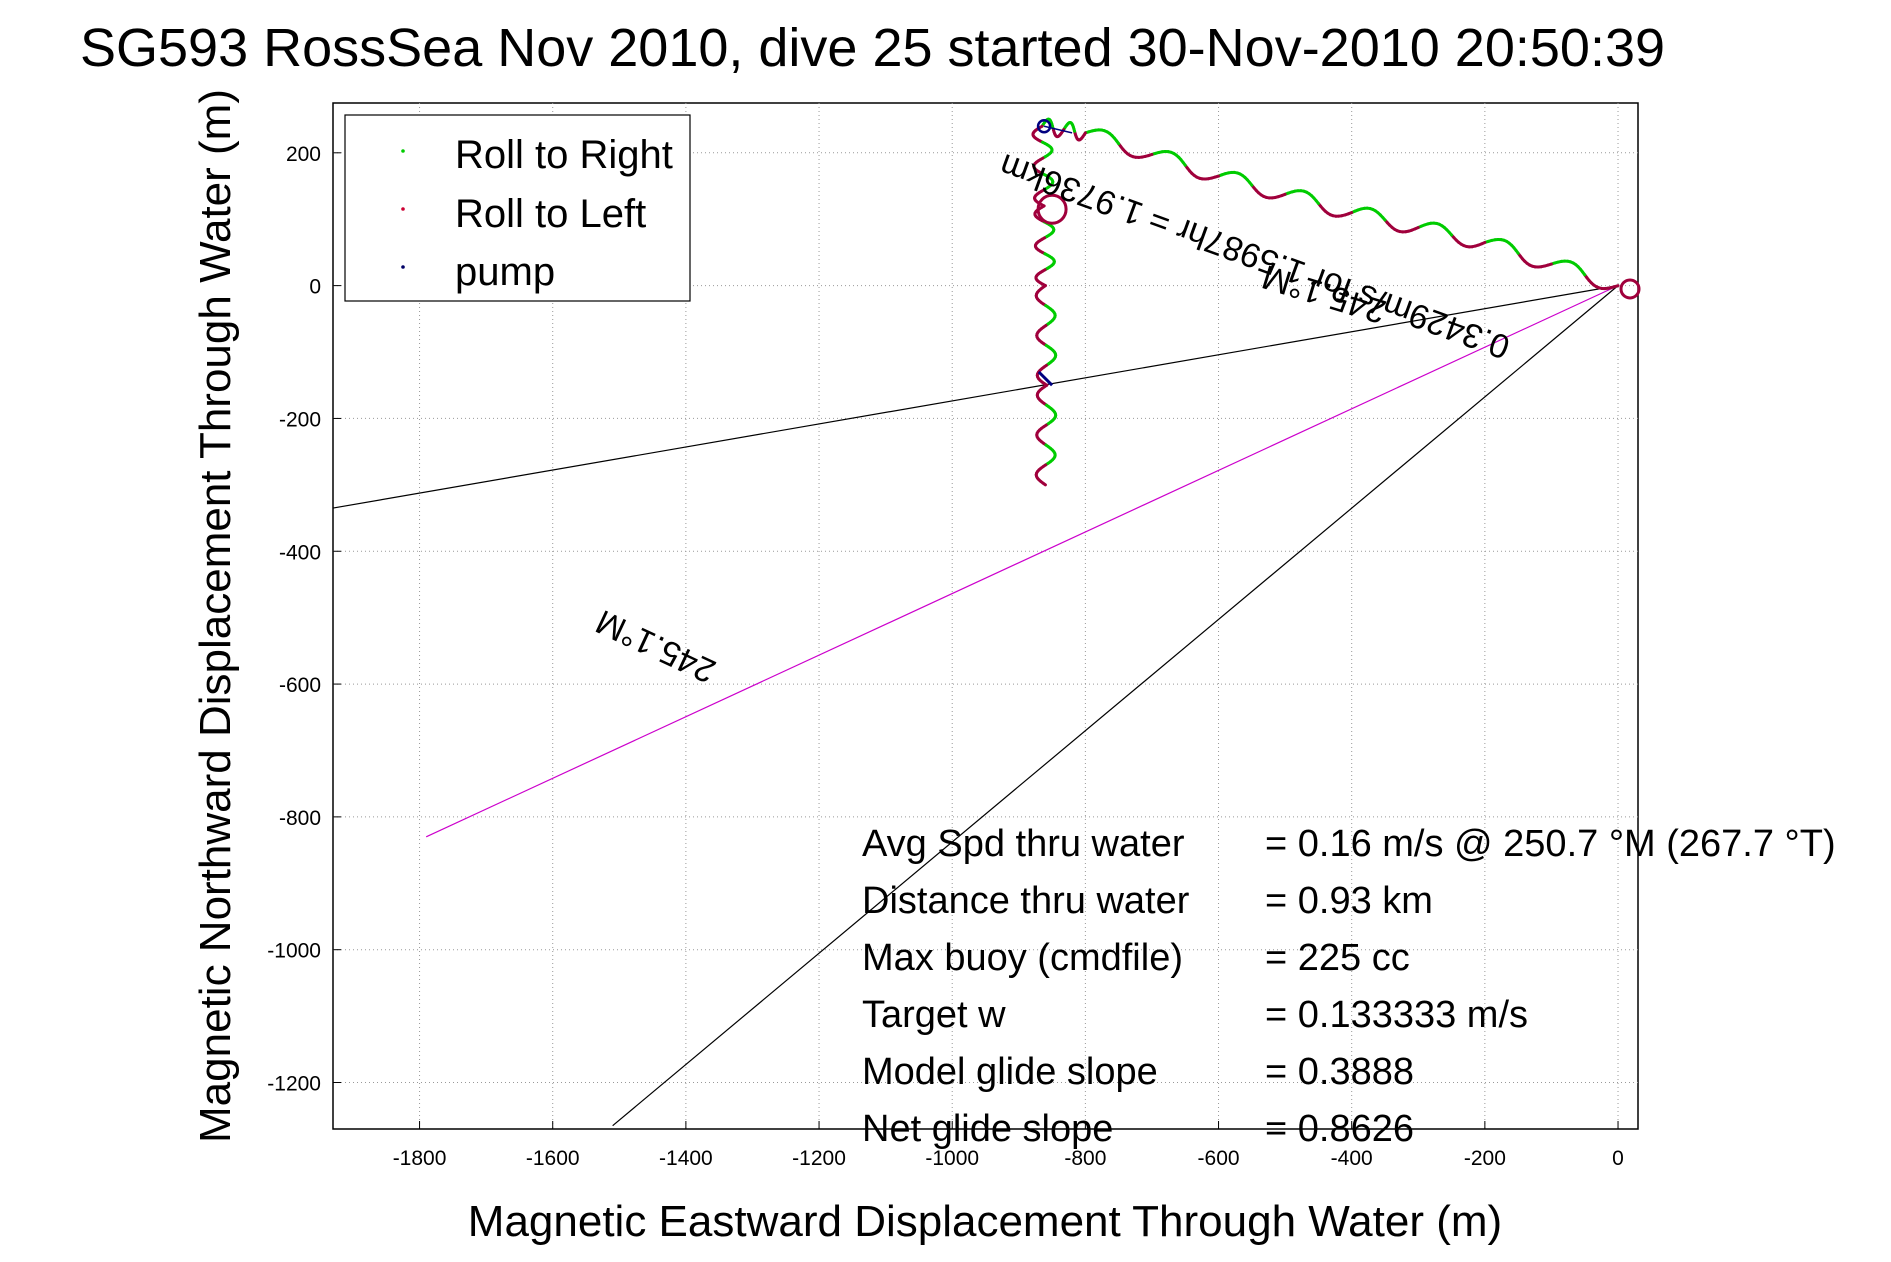  What do you see at coordinates (1396, 1015) in the screenshot?
I see `stat-value-3: = 0.133333 m/s` at bounding box center [1396, 1015].